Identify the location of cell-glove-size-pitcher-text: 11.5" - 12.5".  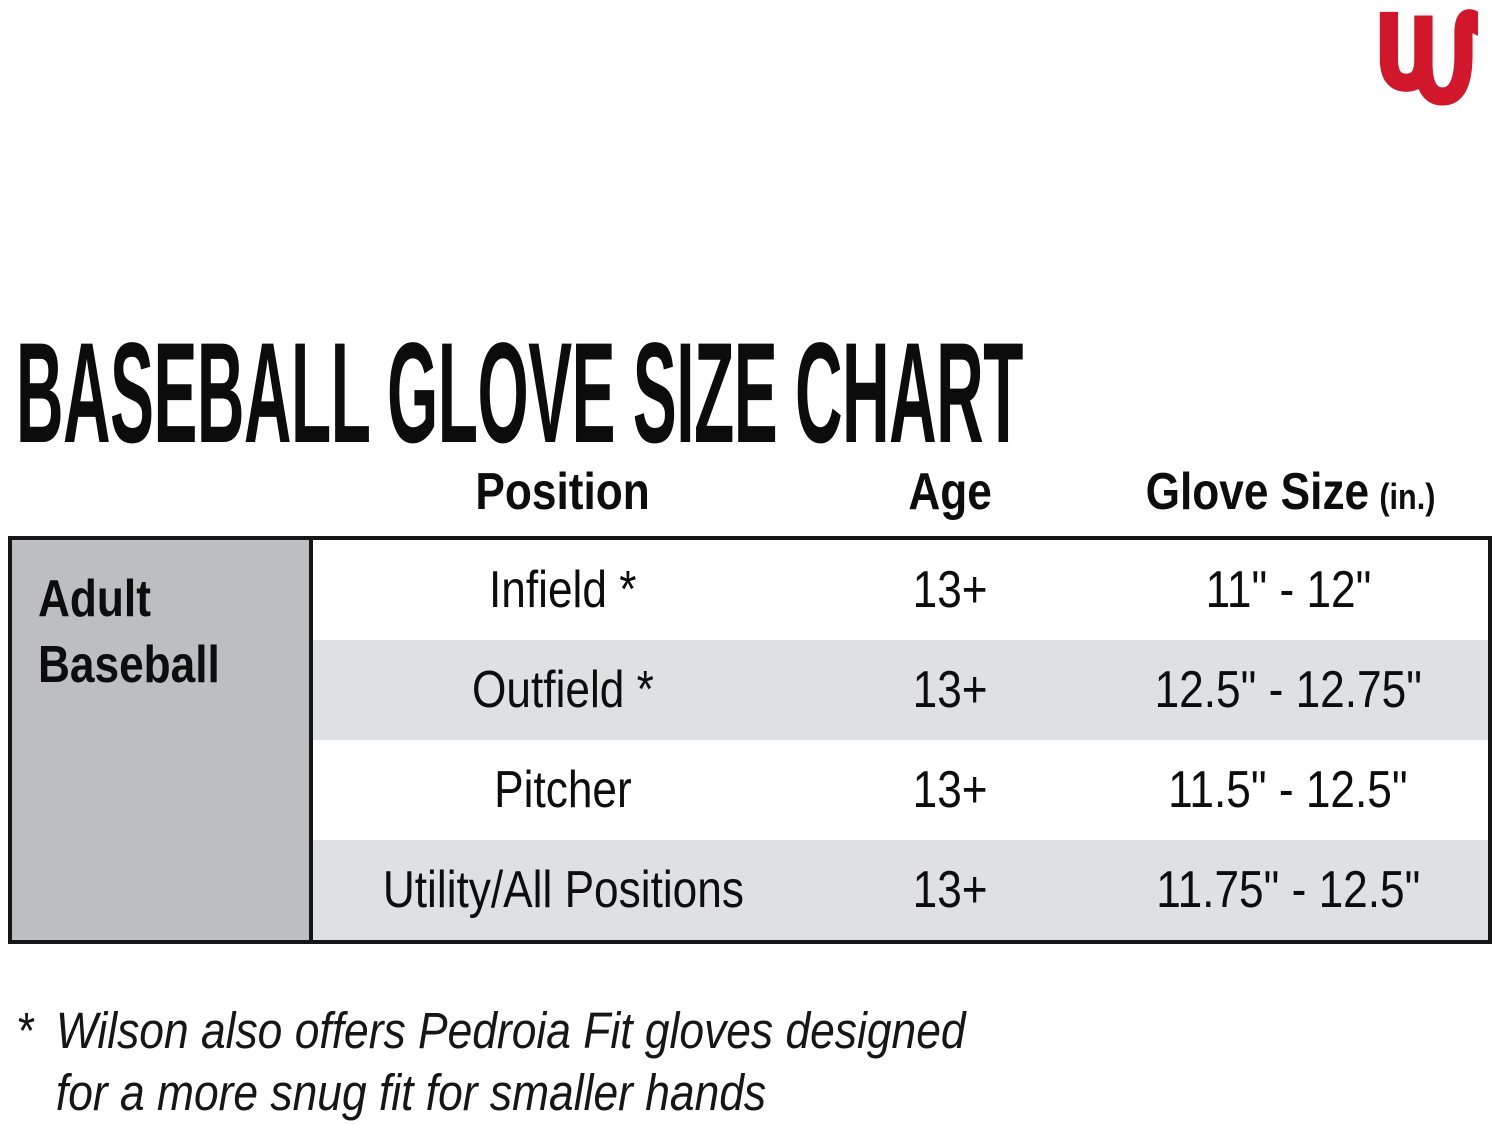
(1288, 790).